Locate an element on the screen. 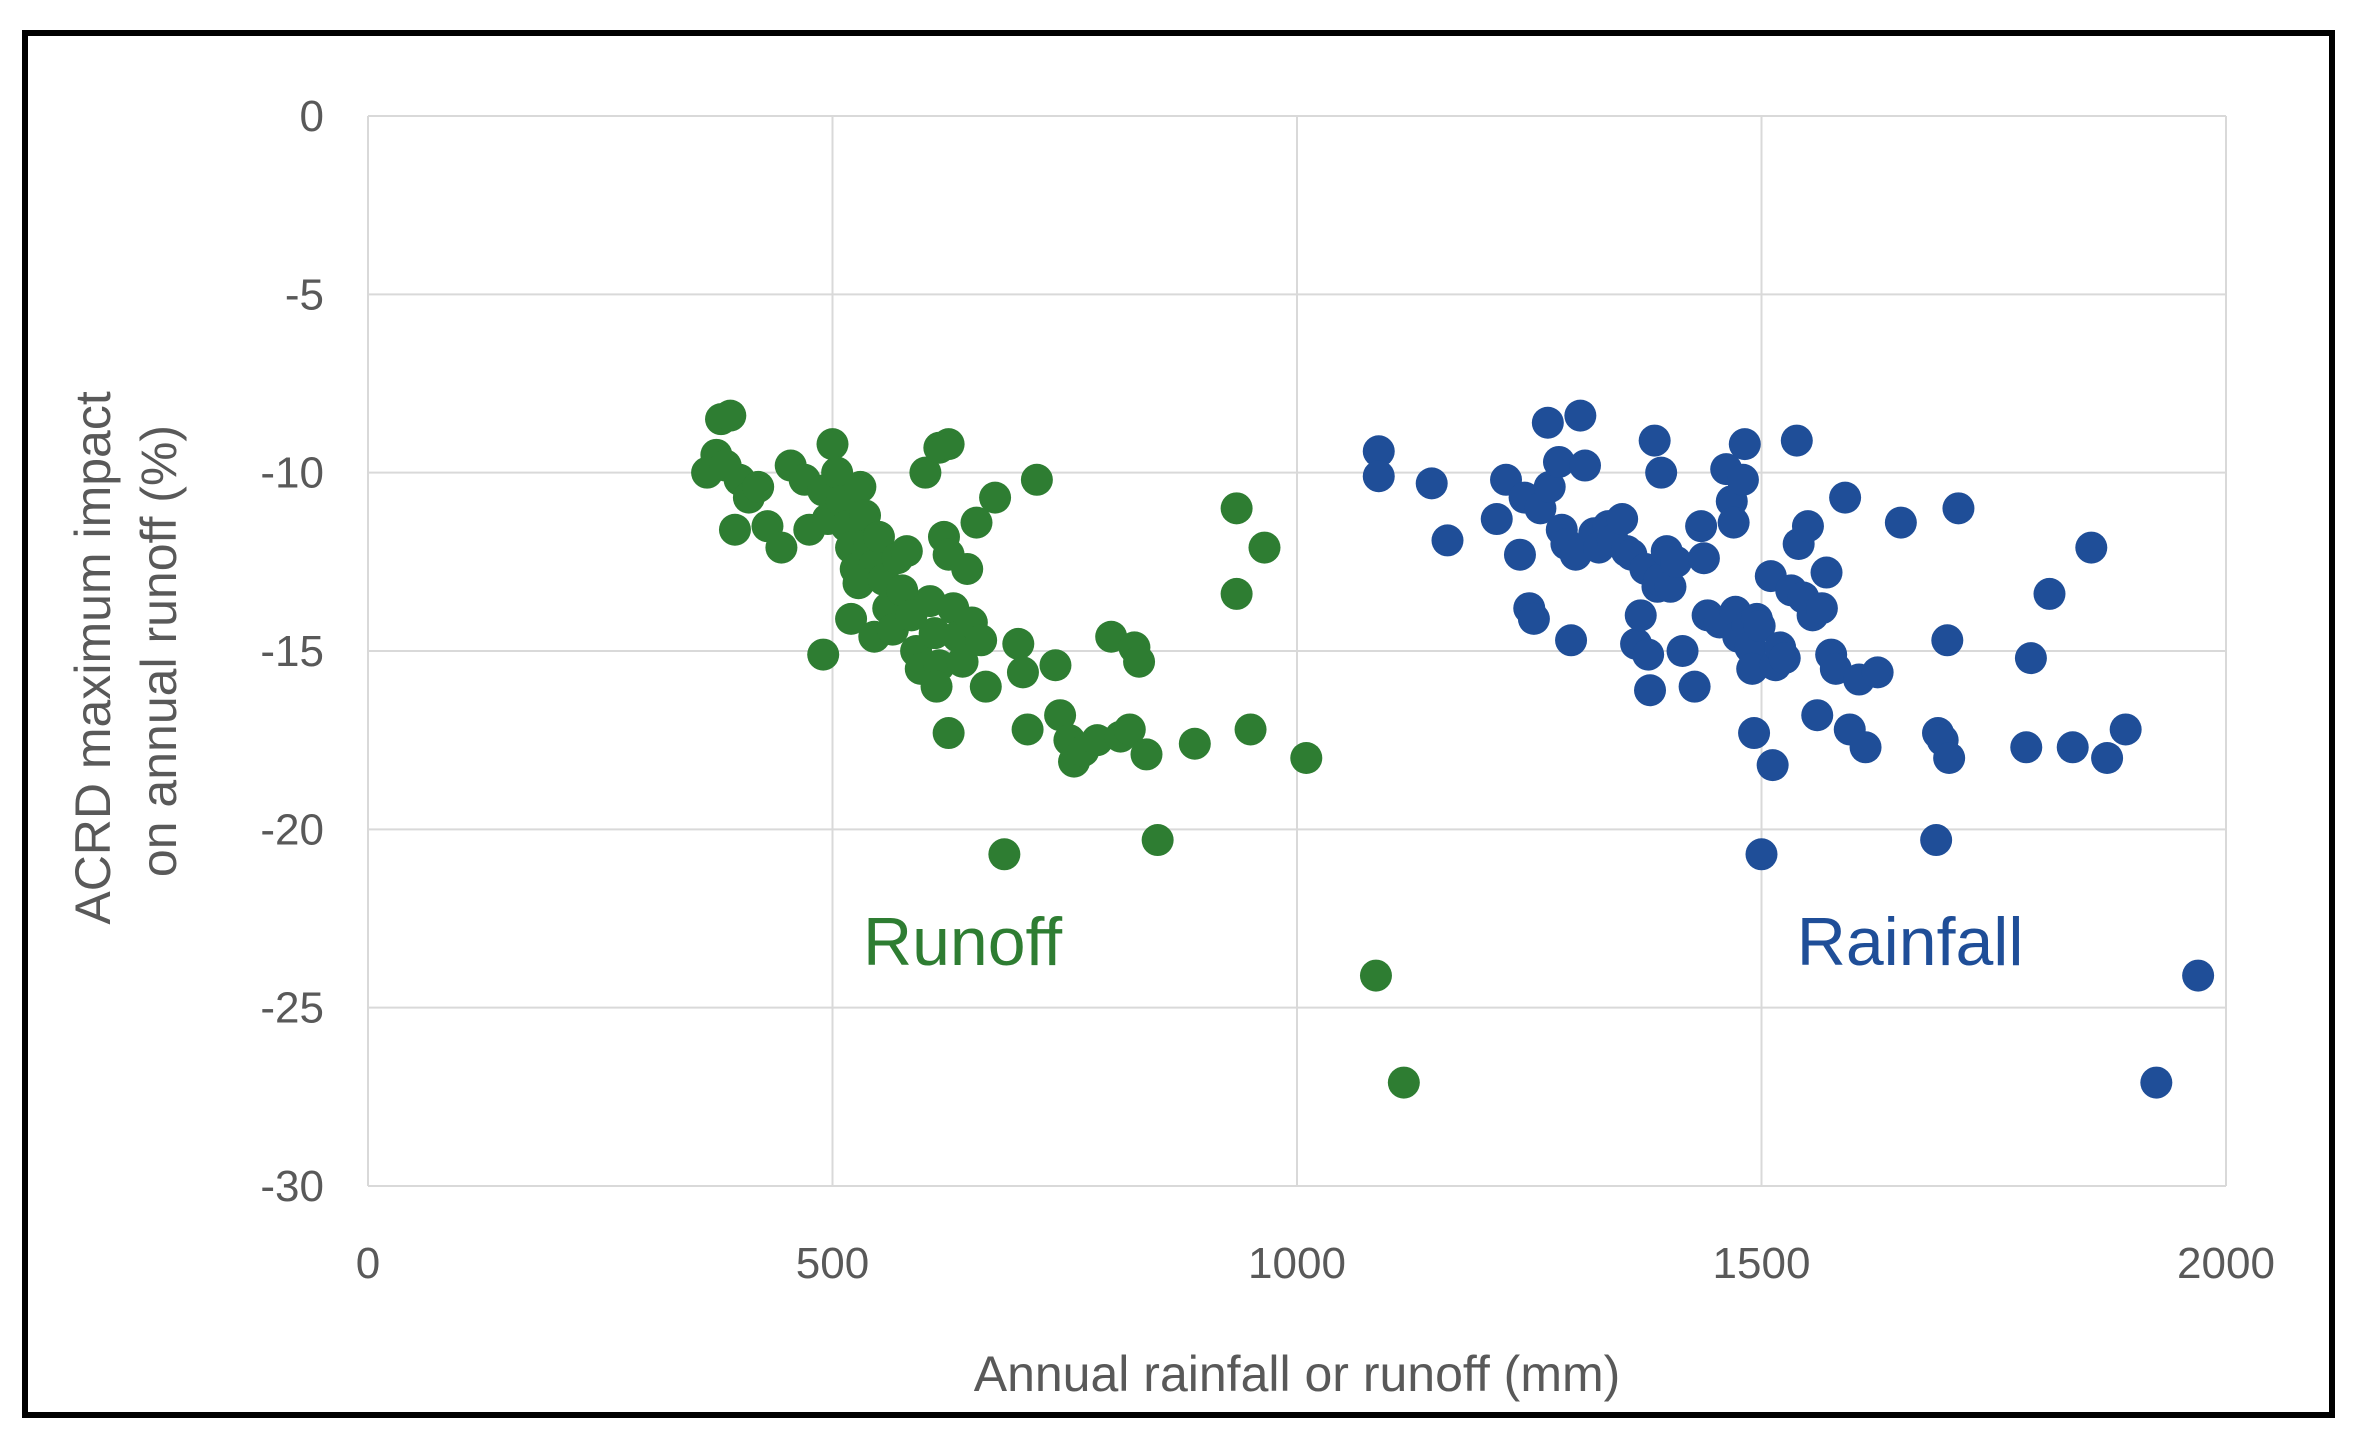  y-axis-title: ACRD maximum impact on annual runoff (%) is located at coordinates (126, 650).